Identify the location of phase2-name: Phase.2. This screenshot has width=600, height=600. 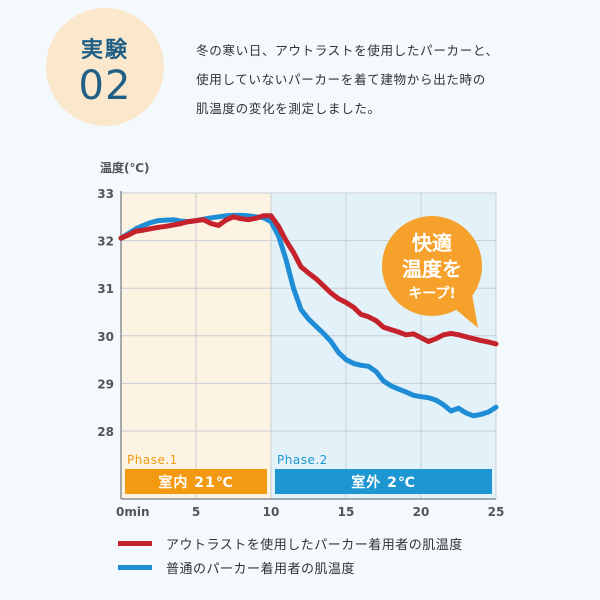
(302, 460).